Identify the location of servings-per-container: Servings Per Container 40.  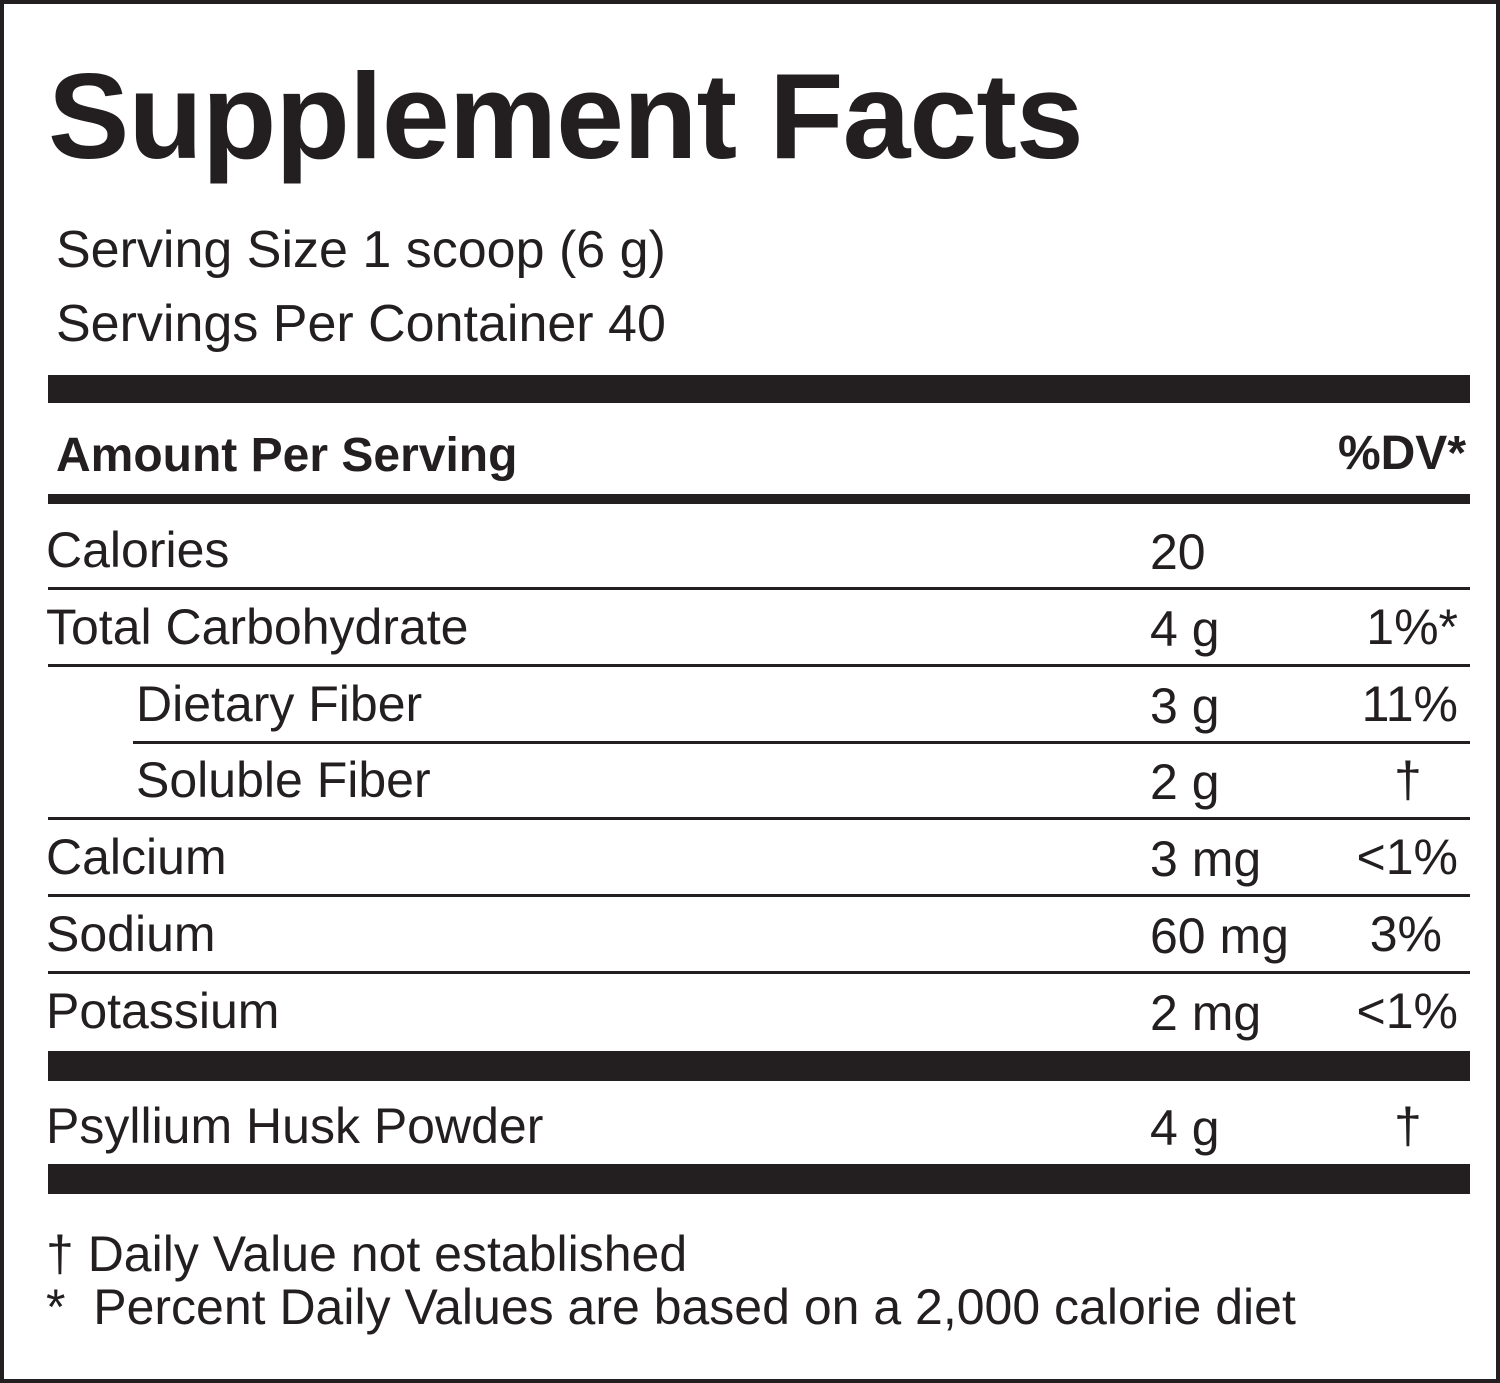
(361, 324).